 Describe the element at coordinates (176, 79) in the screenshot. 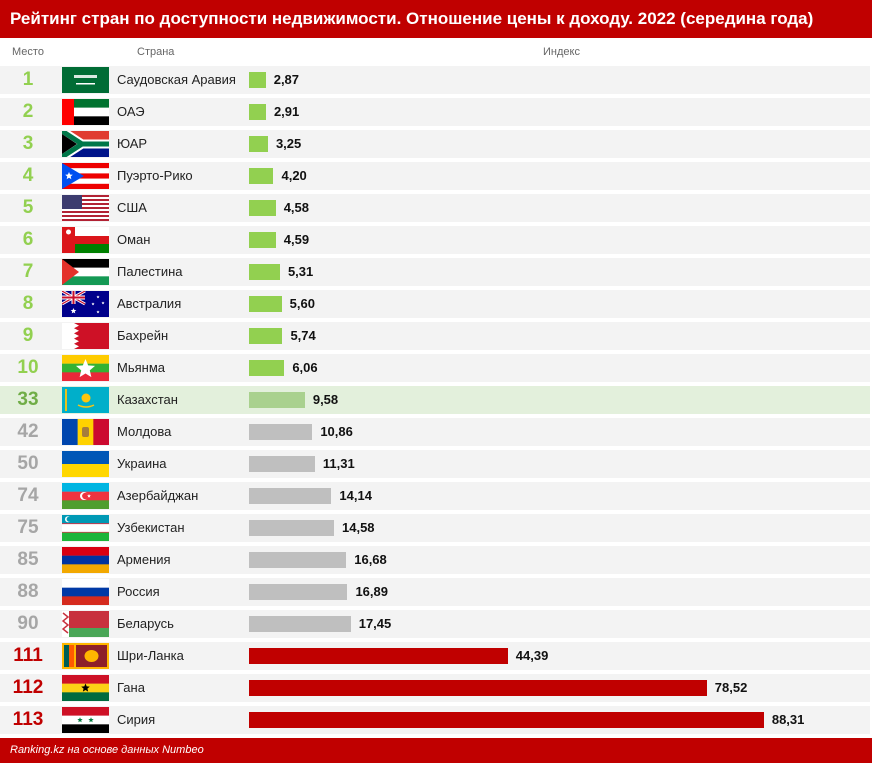

I see `country-label: Саудовская Аравия` at that location.